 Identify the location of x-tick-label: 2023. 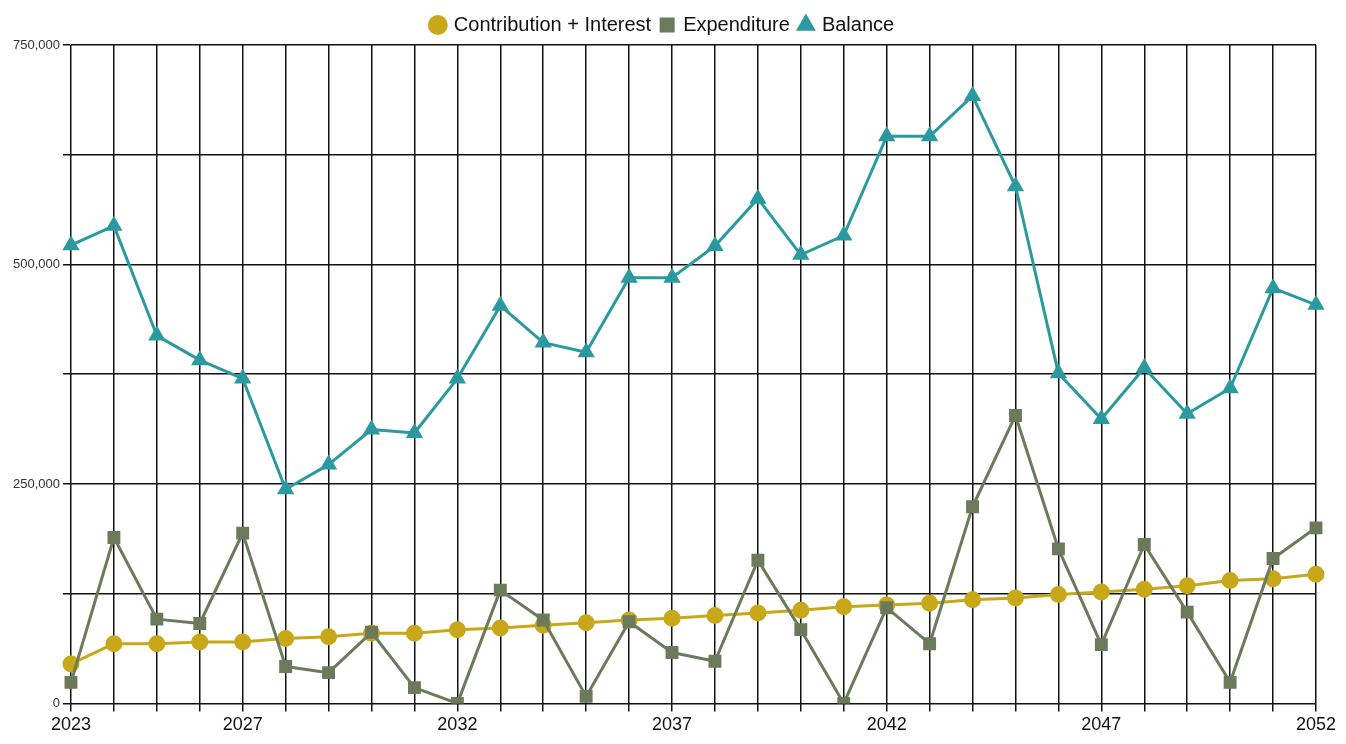
(71, 724).